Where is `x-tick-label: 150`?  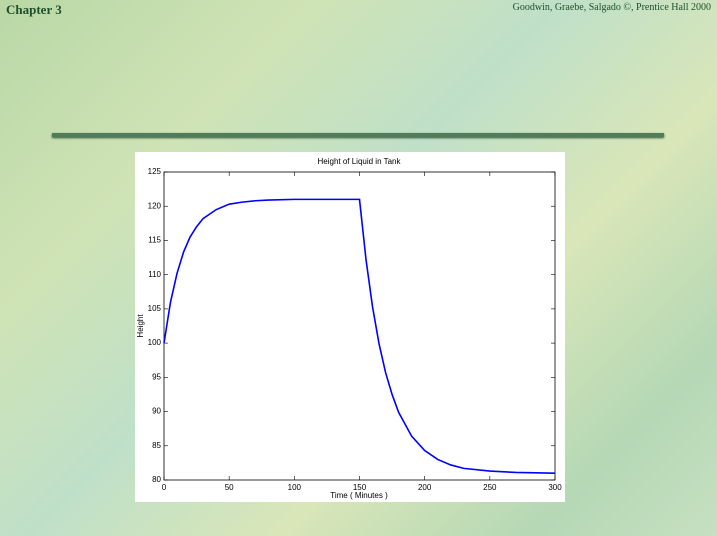
x-tick-label: 150 is located at coordinates (360, 487).